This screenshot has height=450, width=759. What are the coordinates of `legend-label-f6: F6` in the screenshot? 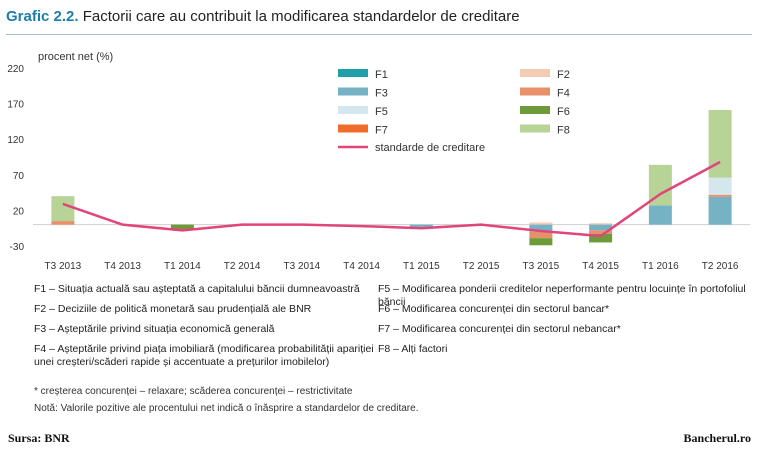 It's located at (563, 112).